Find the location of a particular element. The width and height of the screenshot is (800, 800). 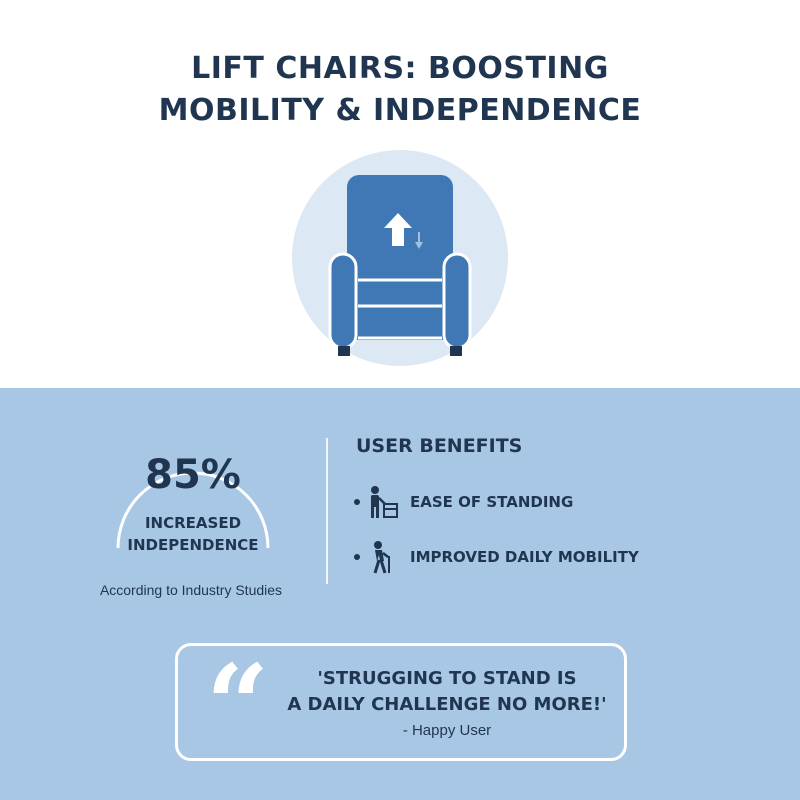

stat-value: 85% is located at coordinates (193, 475).